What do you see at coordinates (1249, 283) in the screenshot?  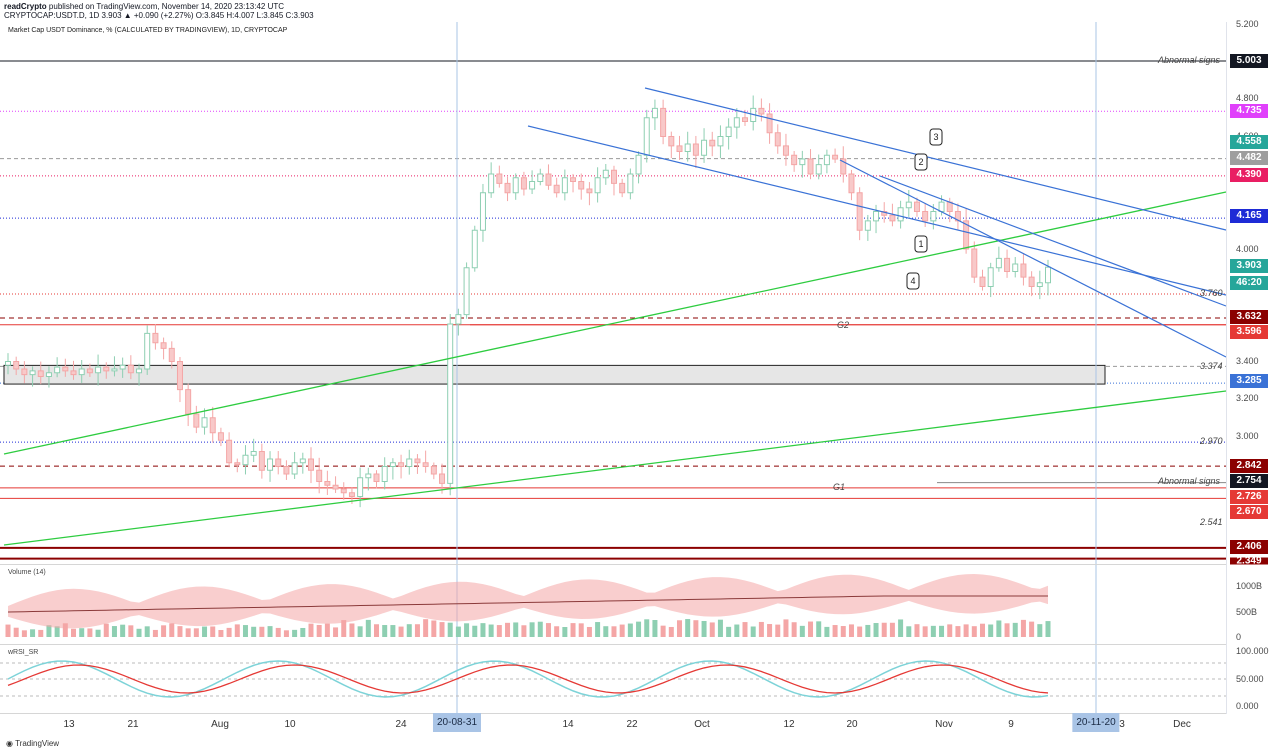 I see `countdown-badge: 46:20` at bounding box center [1249, 283].